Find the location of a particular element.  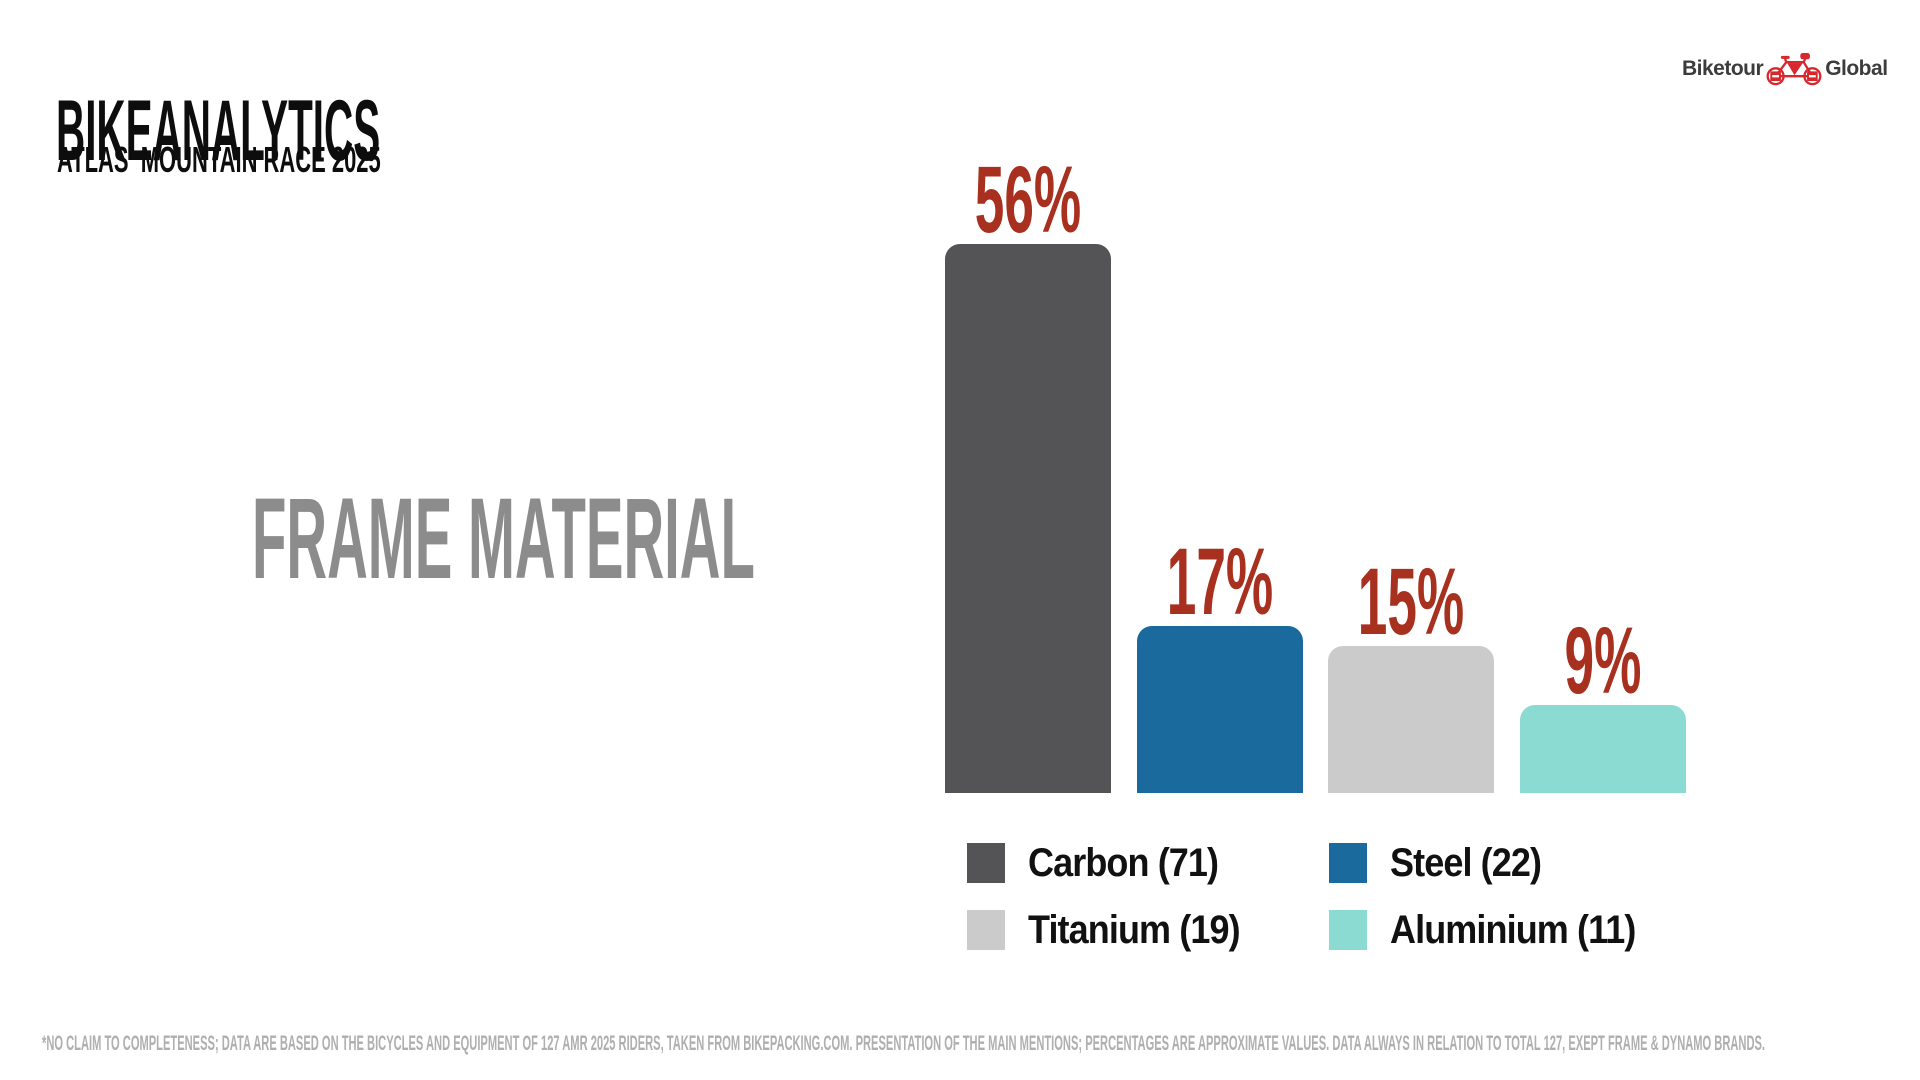

logo-text-biketour: Biketour is located at coordinates (1723, 68).